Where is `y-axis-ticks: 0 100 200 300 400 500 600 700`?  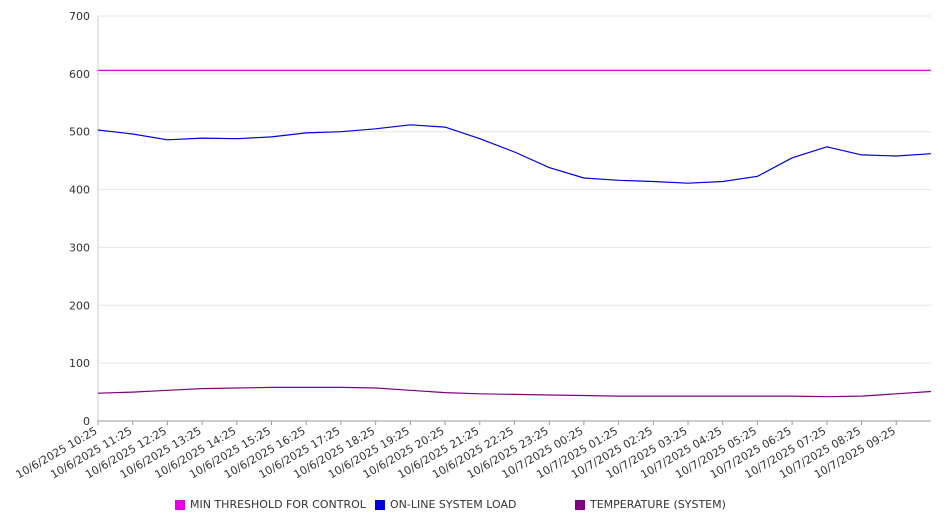 y-axis-ticks: 0 100 200 300 400 500 600 700 is located at coordinates (79, 219).